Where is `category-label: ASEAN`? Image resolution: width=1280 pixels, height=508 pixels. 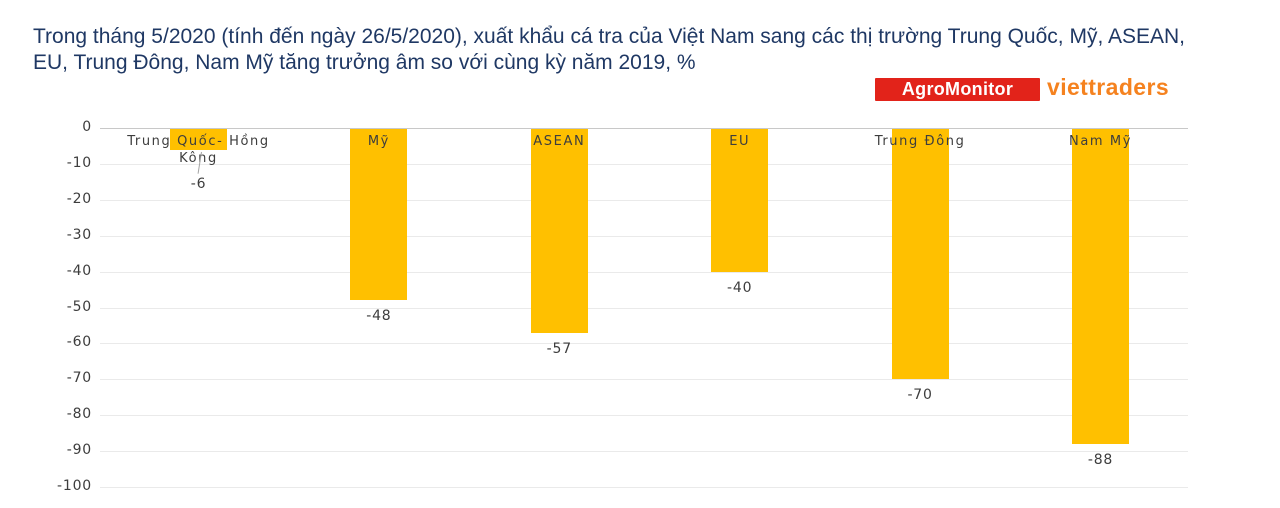
category-label: ASEAN is located at coordinates (559, 141).